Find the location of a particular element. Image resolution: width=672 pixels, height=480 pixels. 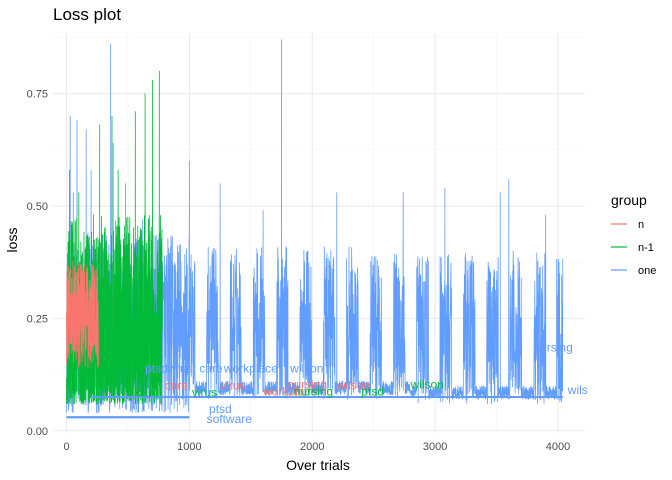

legend-title: group is located at coordinates (629, 200).